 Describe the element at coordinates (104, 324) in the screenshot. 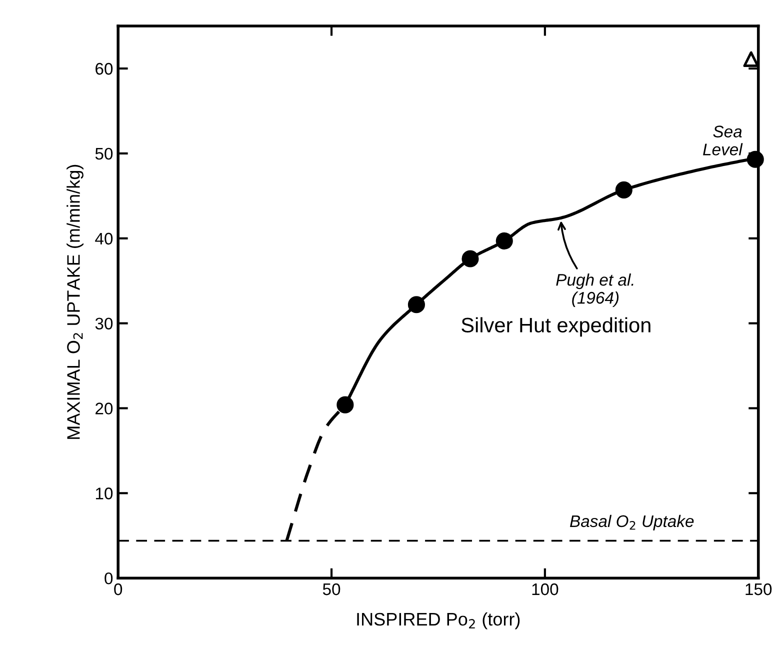

I see `y-tick-label: 30` at that location.